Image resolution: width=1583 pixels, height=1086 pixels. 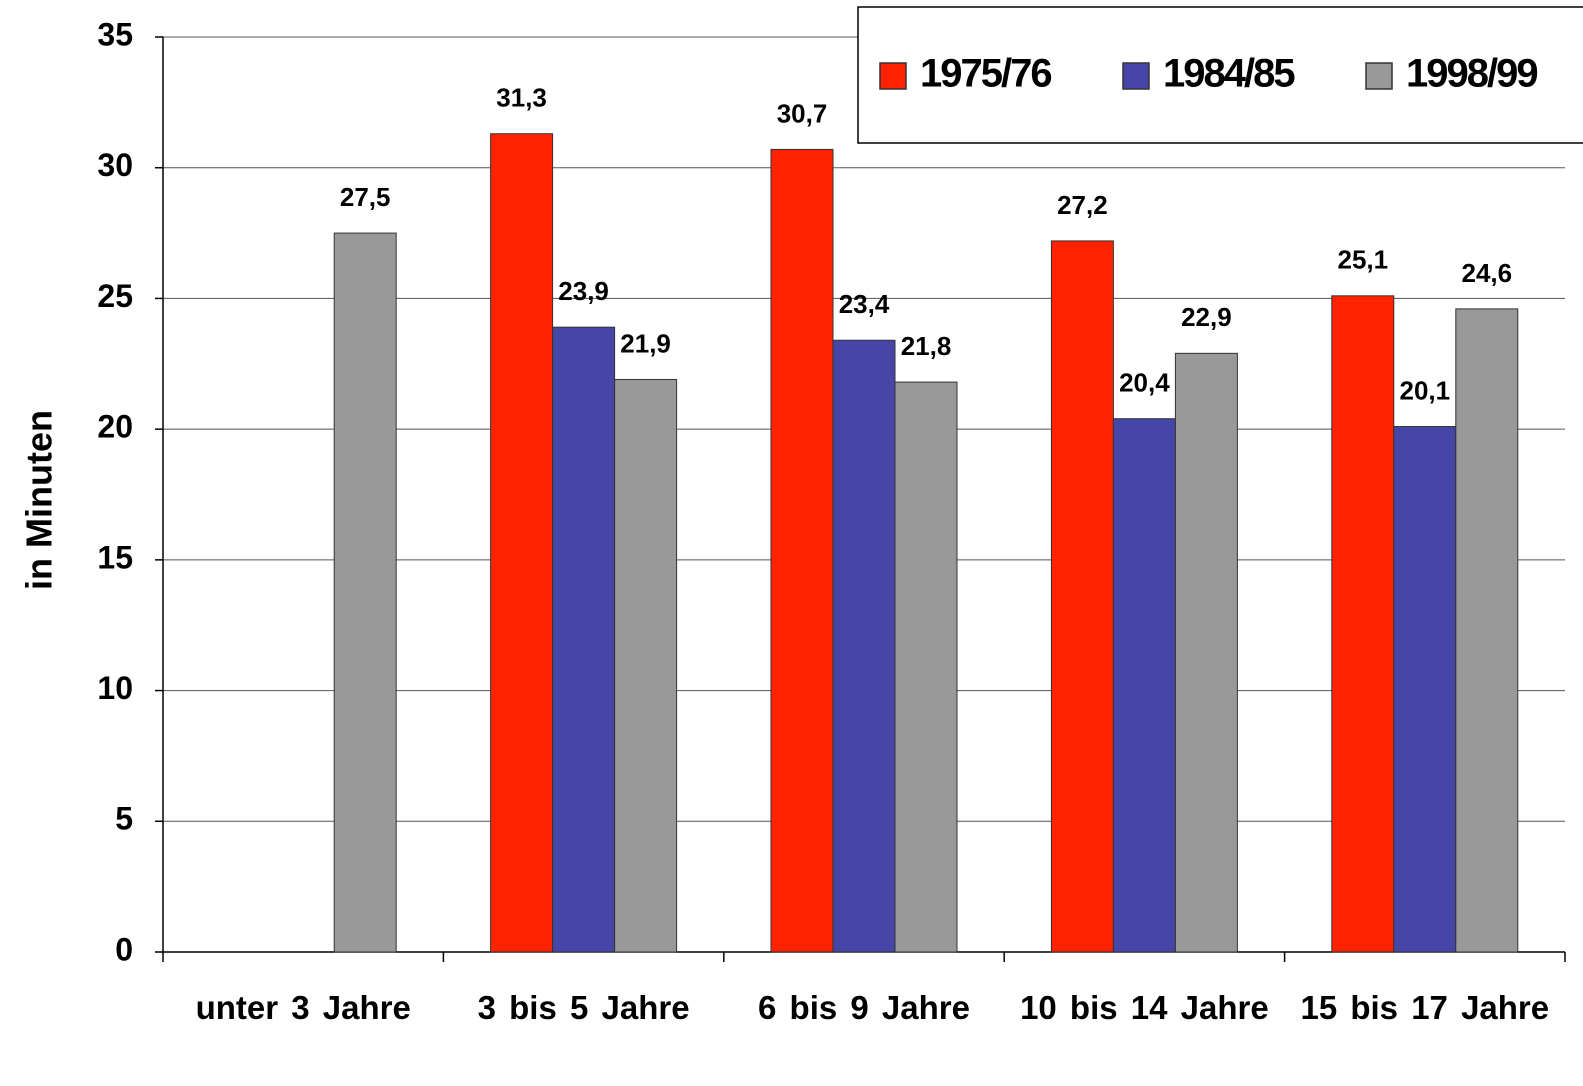 I want to click on data-label: 23,9, so click(x=583, y=291).